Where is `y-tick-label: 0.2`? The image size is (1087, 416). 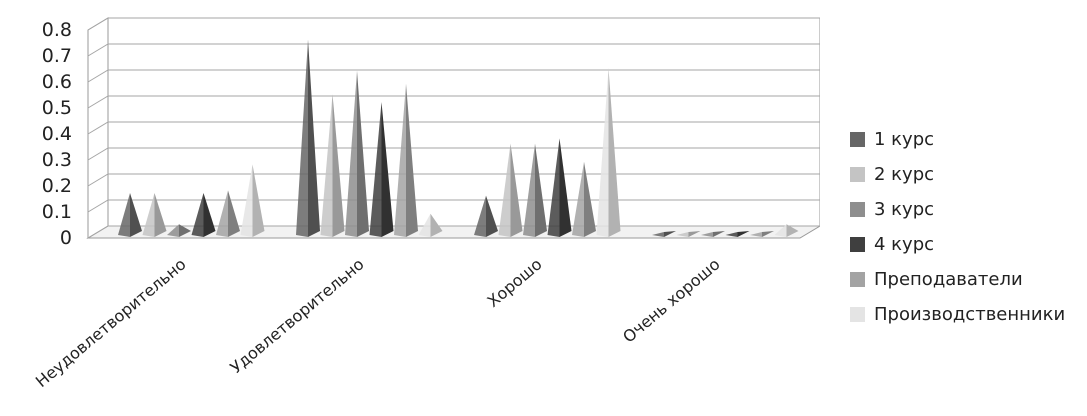 y-tick-label: 0.2 is located at coordinates (57, 186).